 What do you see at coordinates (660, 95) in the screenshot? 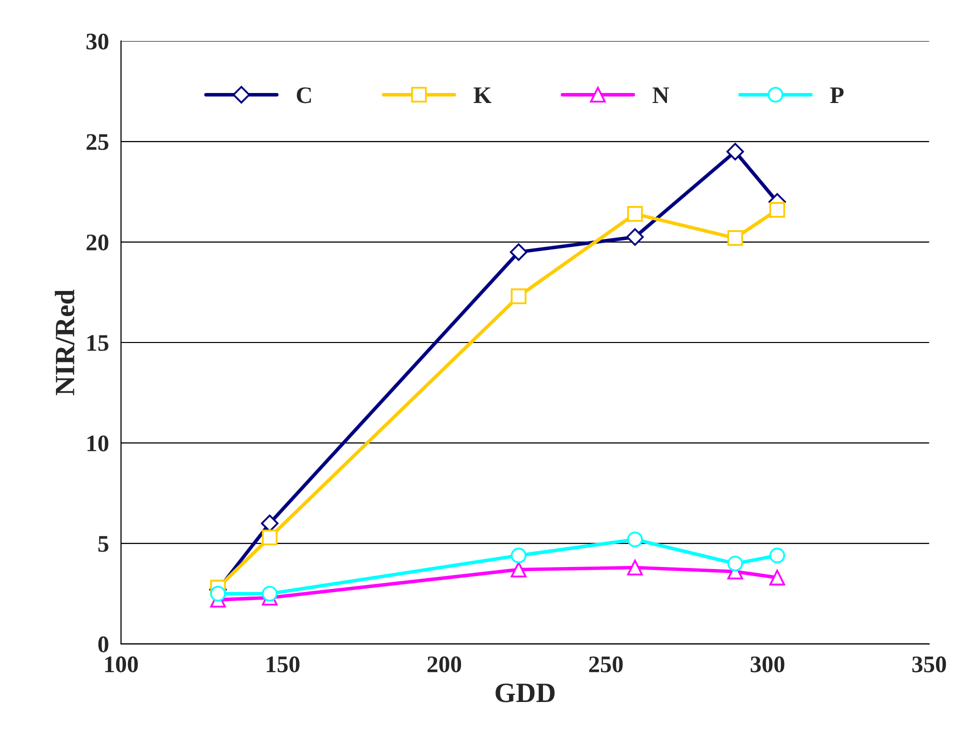
I see `legend-label: N` at bounding box center [660, 95].